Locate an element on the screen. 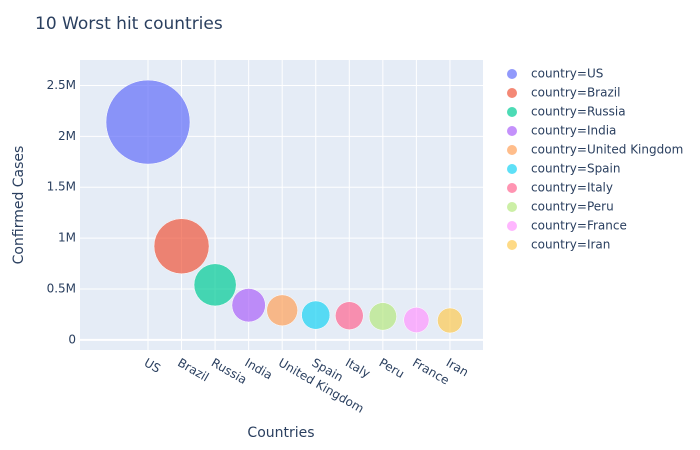 This screenshot has width=700, height=450. chart-title: 10 Worst hit countries is located at coordinates (129, 24).